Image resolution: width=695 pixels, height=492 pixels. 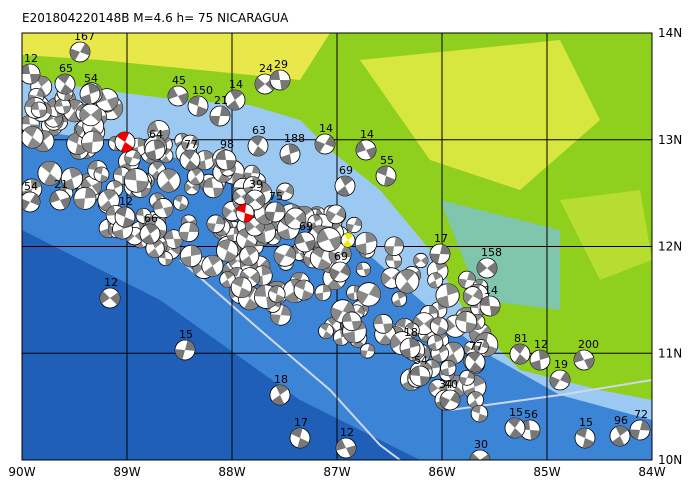 I want to click on map-title: E201804220148B M=4.6 h= 75 NICARAGUA, so click(x=155, y=18).